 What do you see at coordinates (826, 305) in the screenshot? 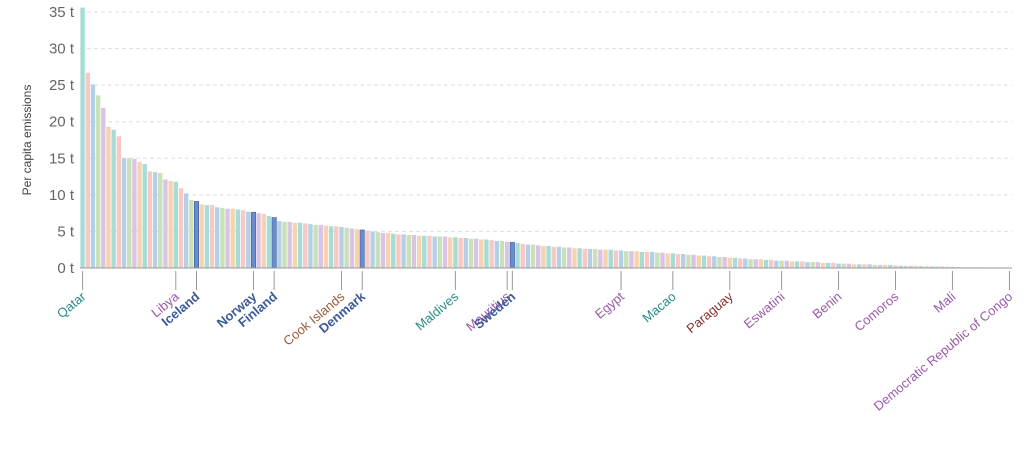
I see `x-tick-label: Benin` at bounding box center [826, 305].